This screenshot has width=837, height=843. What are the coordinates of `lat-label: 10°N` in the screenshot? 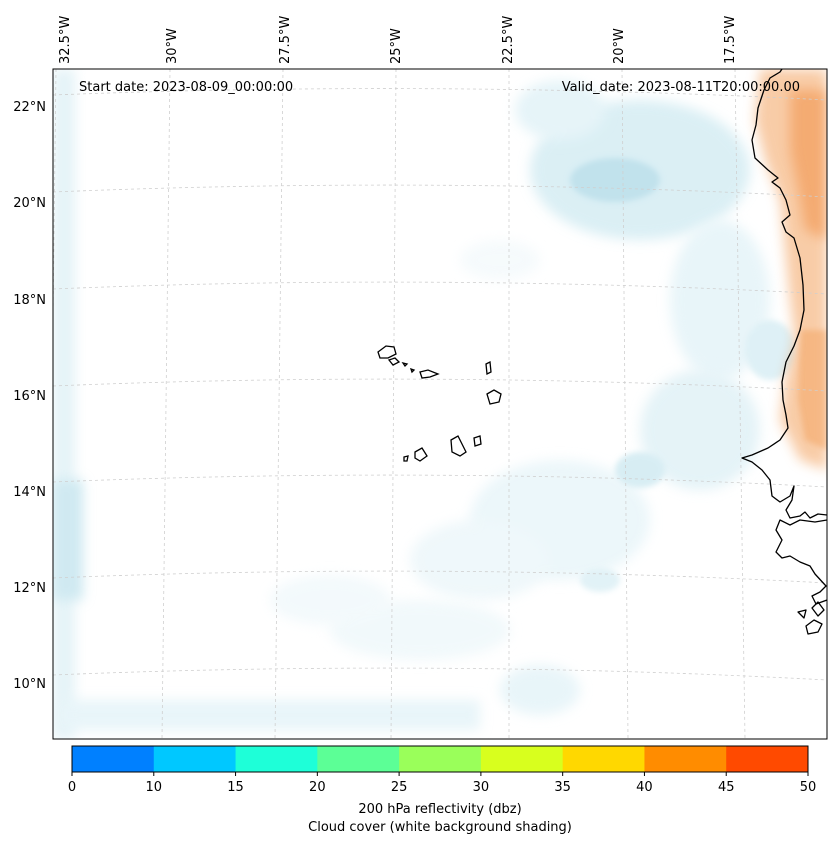 It's located at (29, 684).